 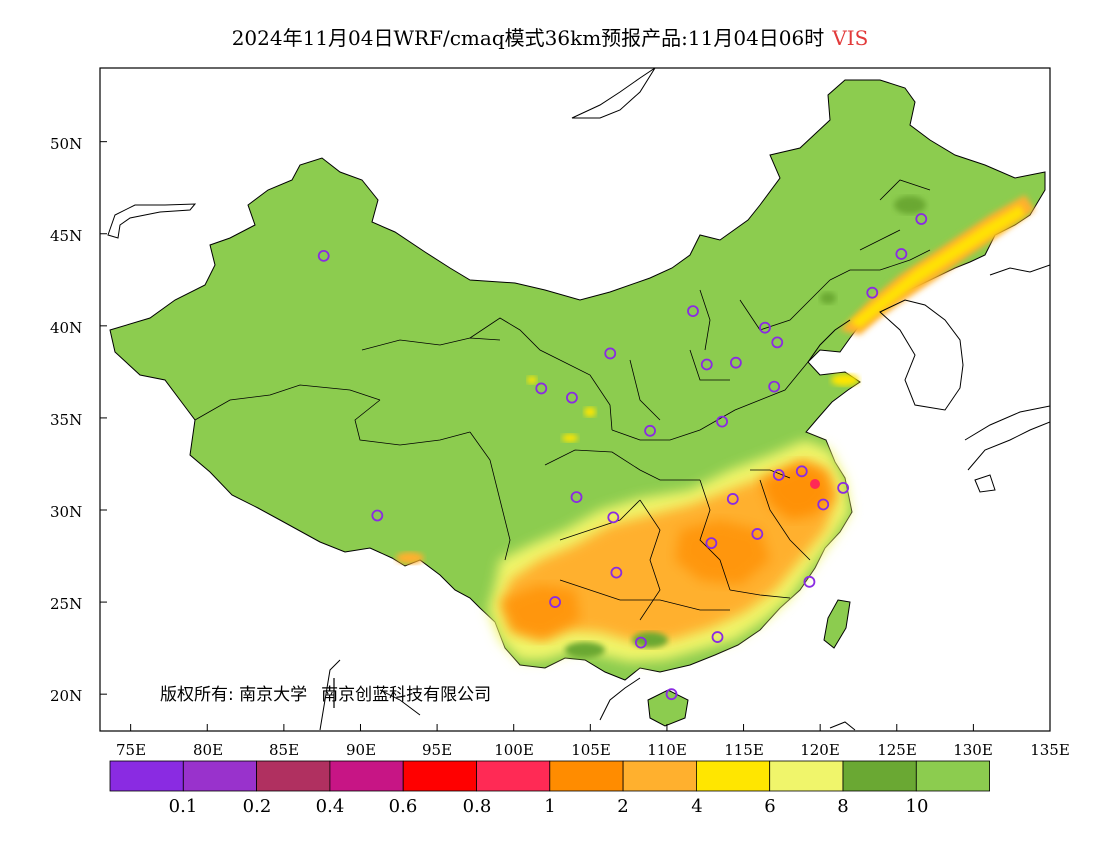 What do you see at coordinates (528, 38) in the screenshot?
I see `title-text: 2024年11月04日WRF/cmaq模式36km预报产品:11月04日06时` at bounding box center [528, 38].